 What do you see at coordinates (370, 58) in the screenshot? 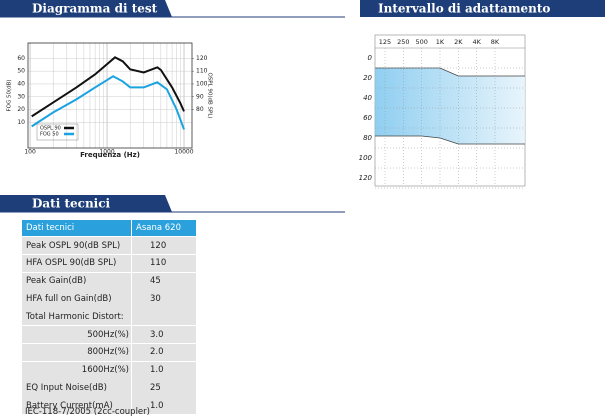
I see `y-tick-label: 0` at bounding box center [370, 58].